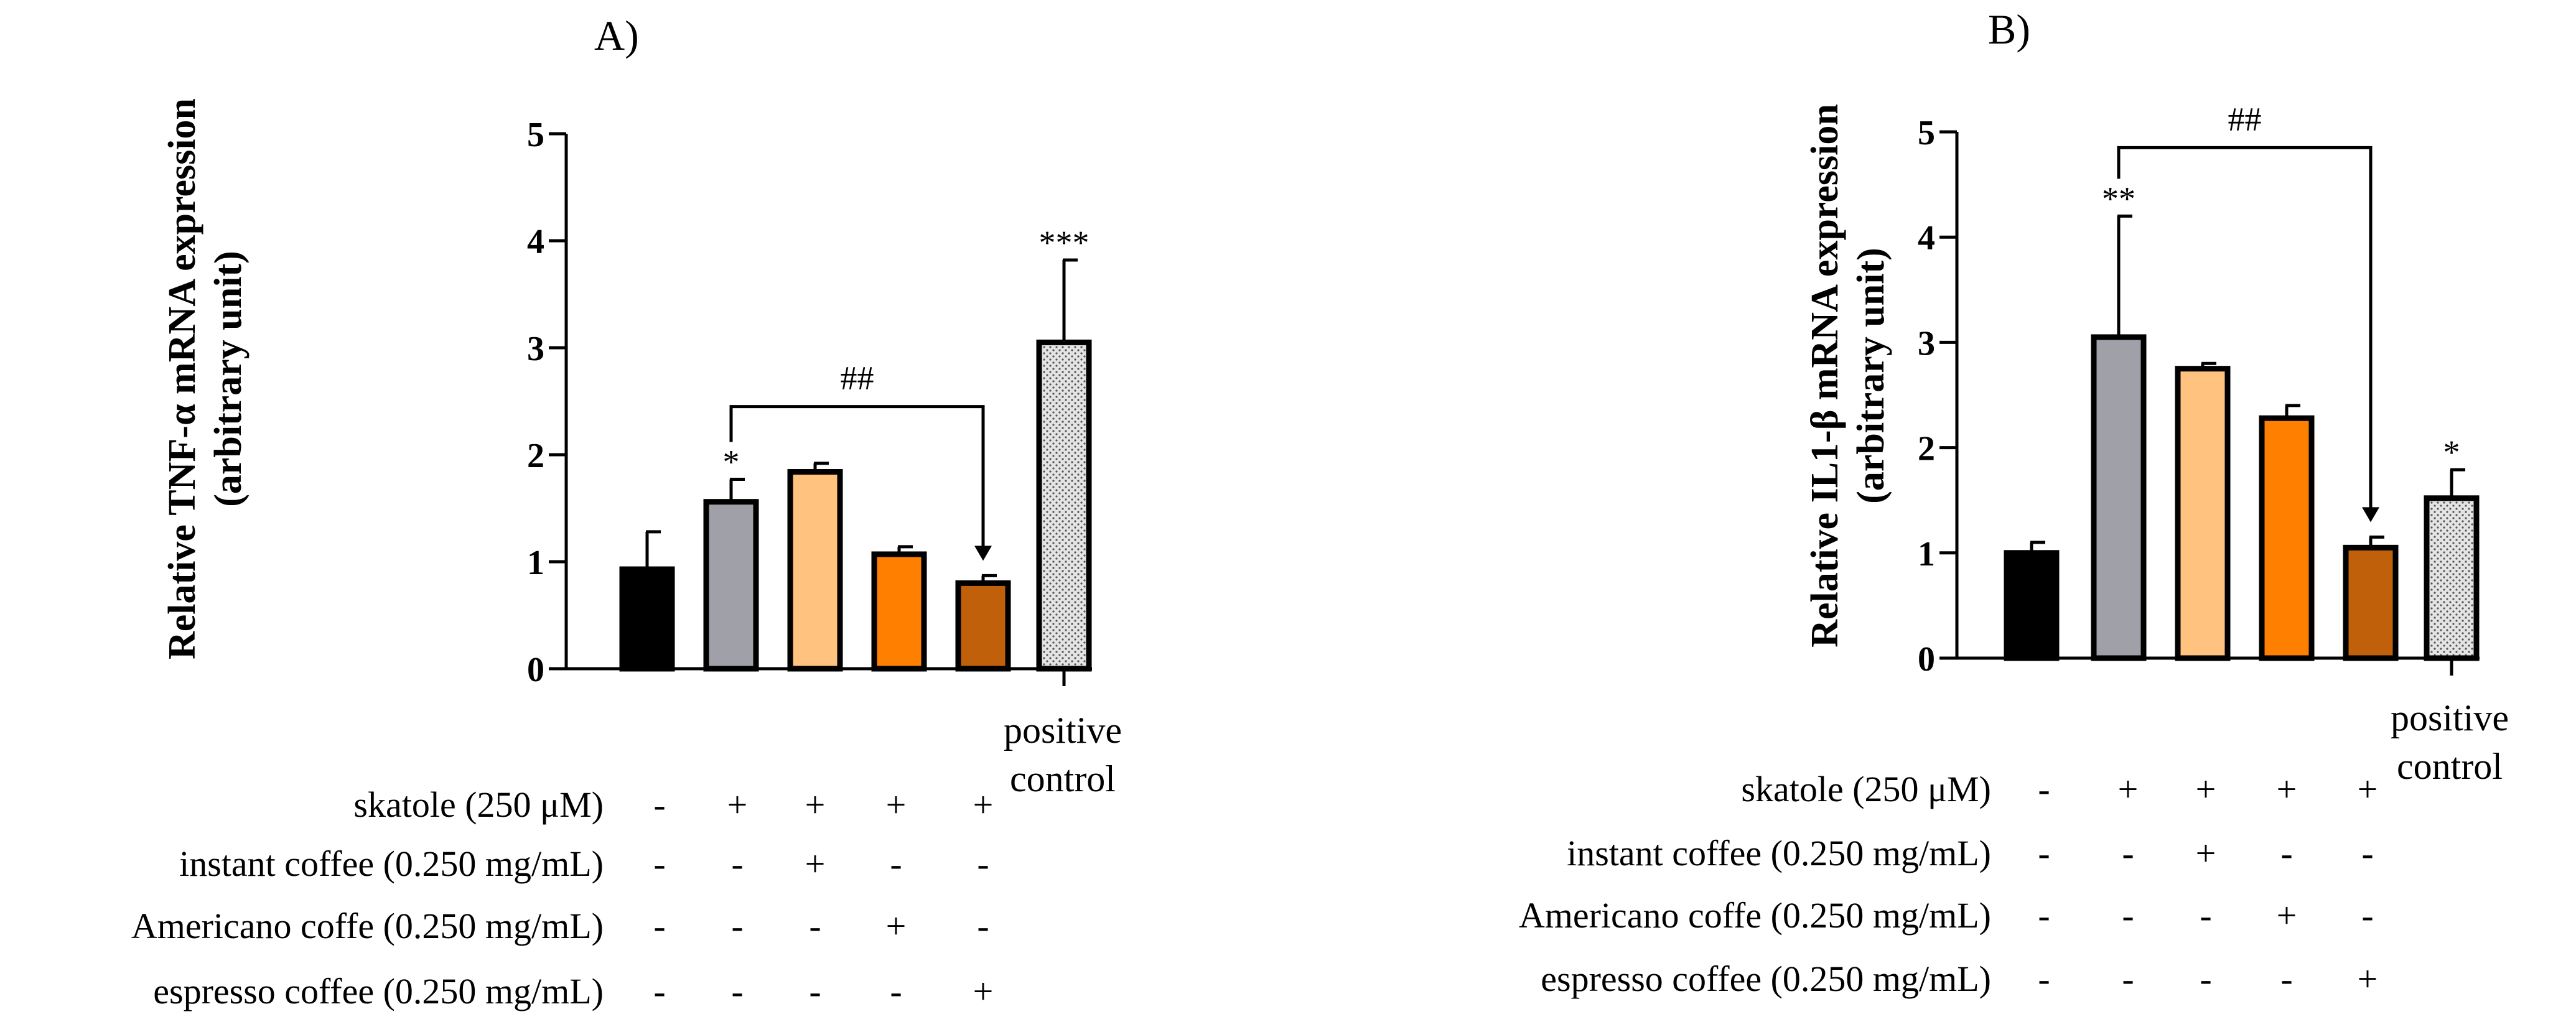  Describe the element at coordinates (1926, 659) in the screenshot. I see `panel-b-y-tick-label-0: 0` at that location.